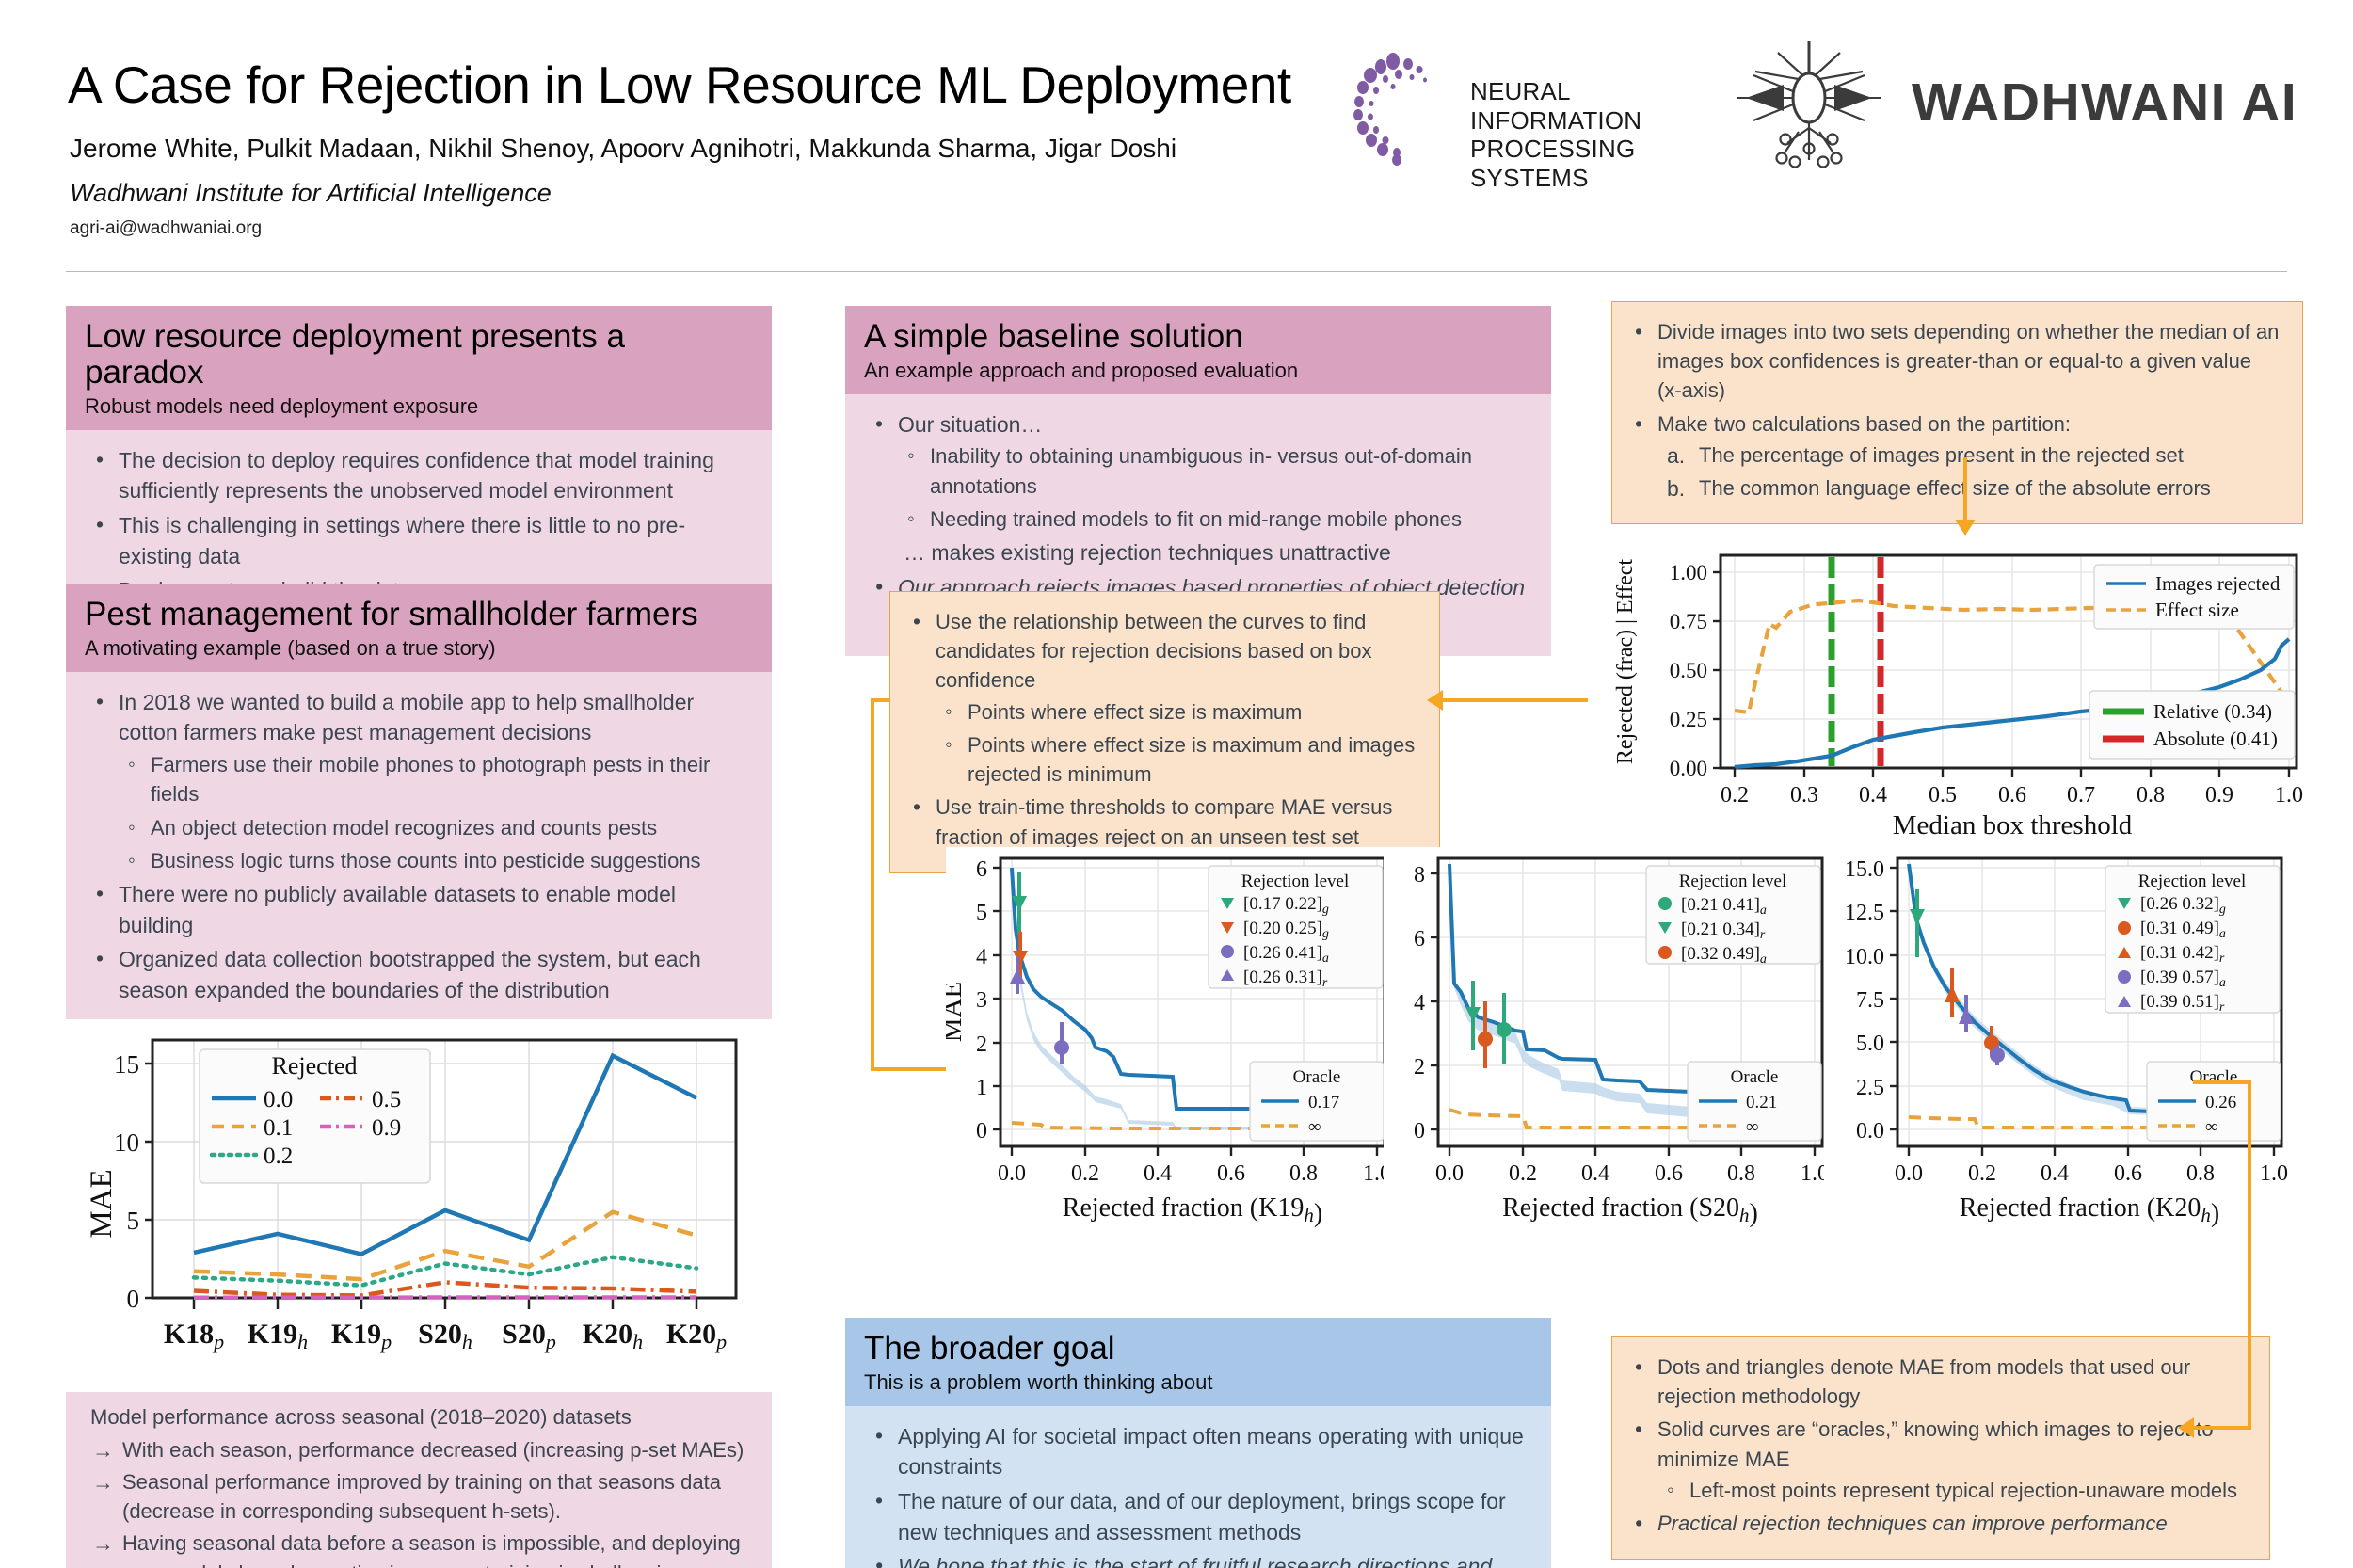  Describe the element at coordinates (2212, 711) in the screenshot. I see `svg-text: Relative (0.34)` at that location.